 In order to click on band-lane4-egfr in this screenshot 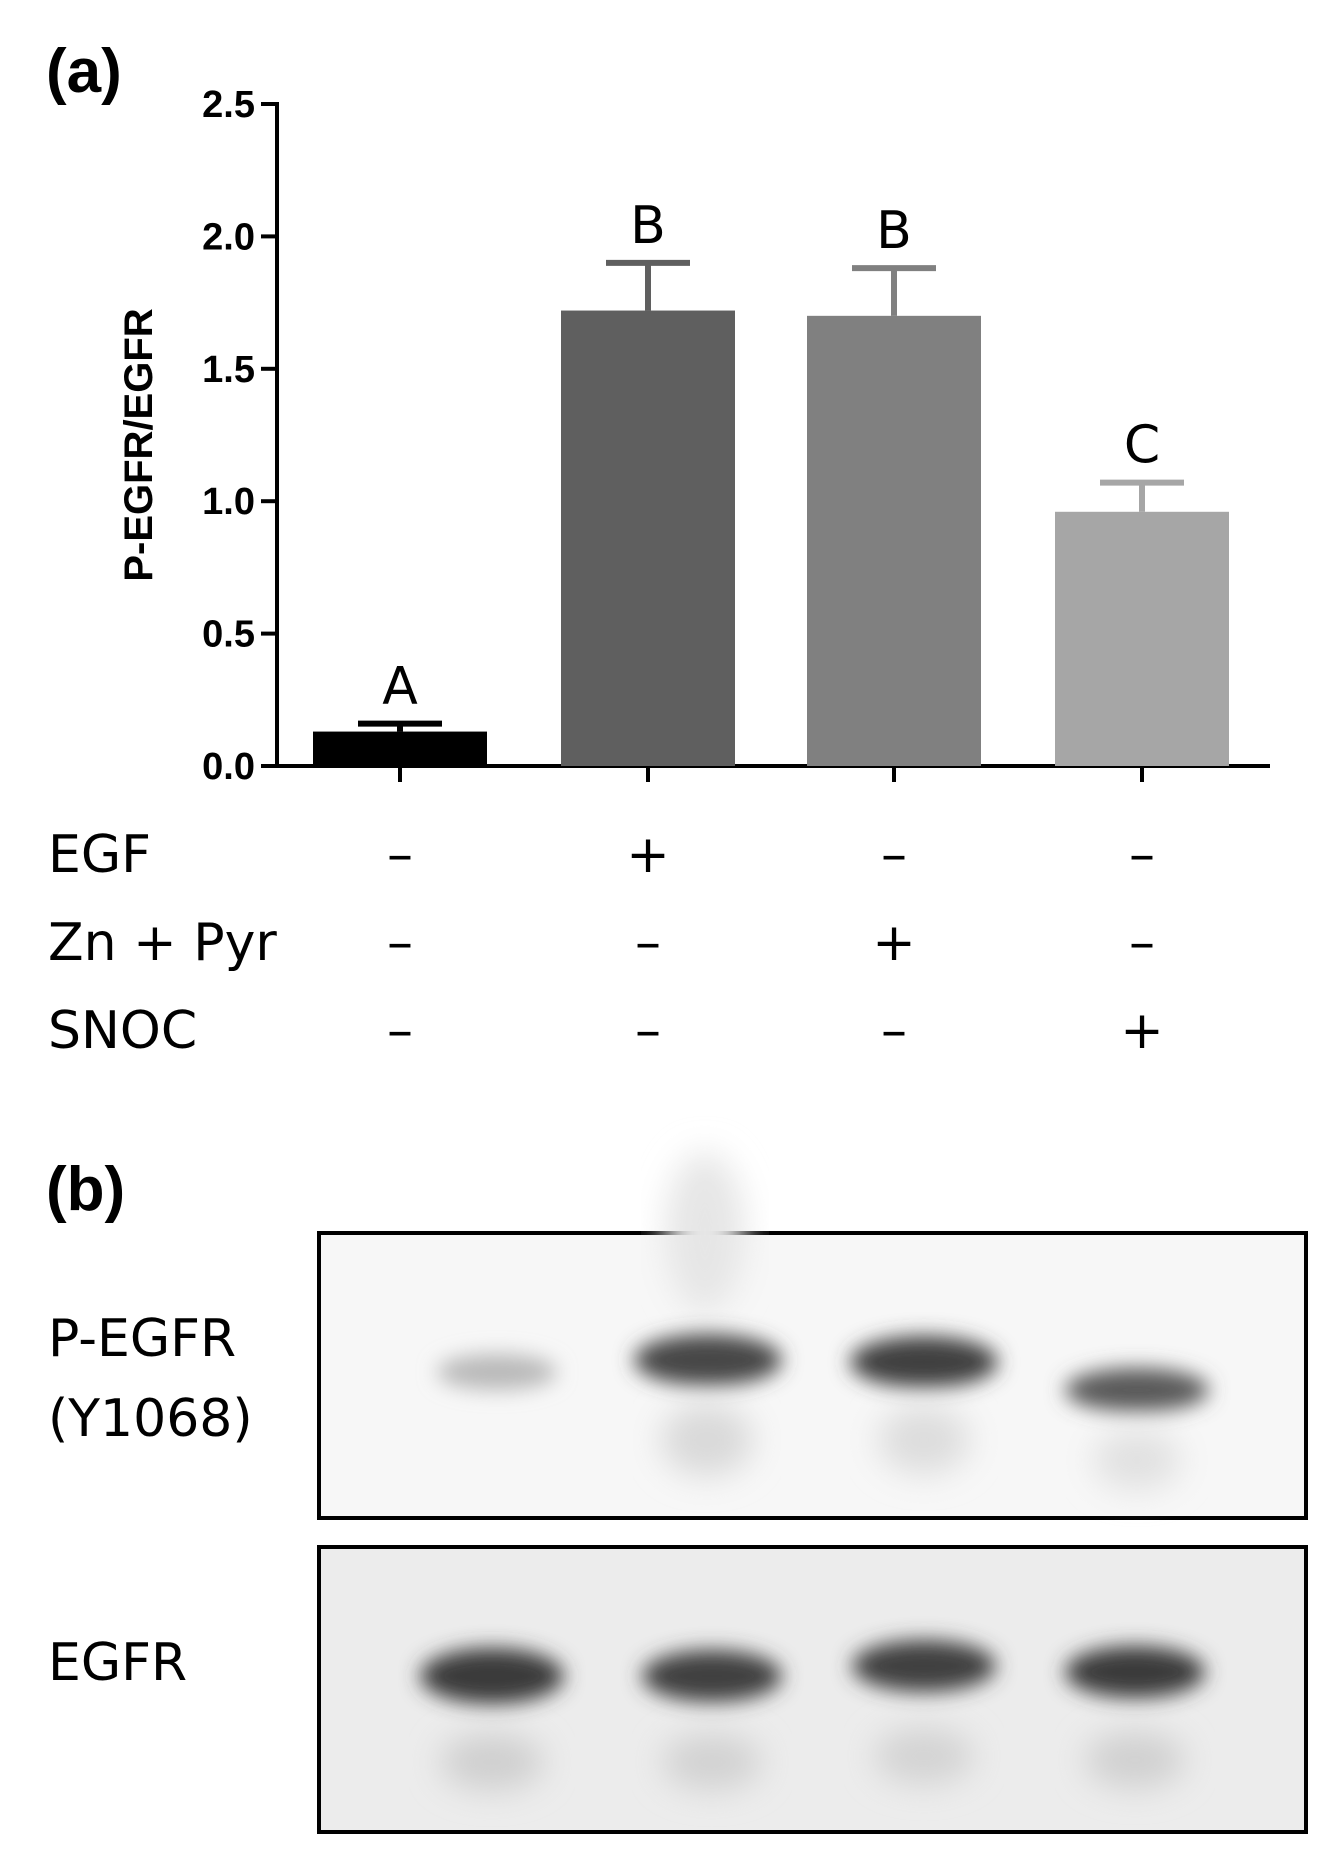, I will do `click(1135, 1672)`.